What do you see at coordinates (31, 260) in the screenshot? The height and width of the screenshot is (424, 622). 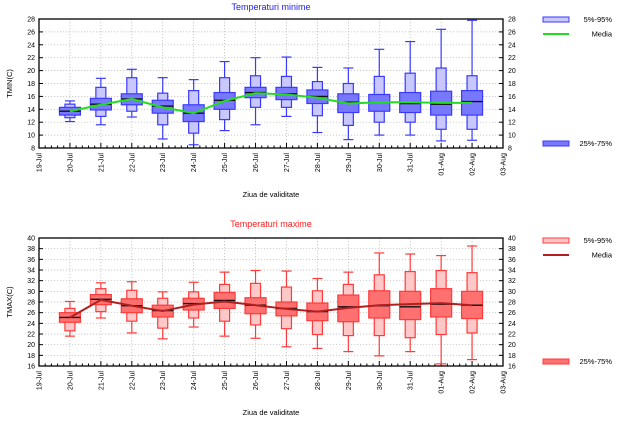 I see `y-tick-label-left: 36` at bounding box center [31, 260].